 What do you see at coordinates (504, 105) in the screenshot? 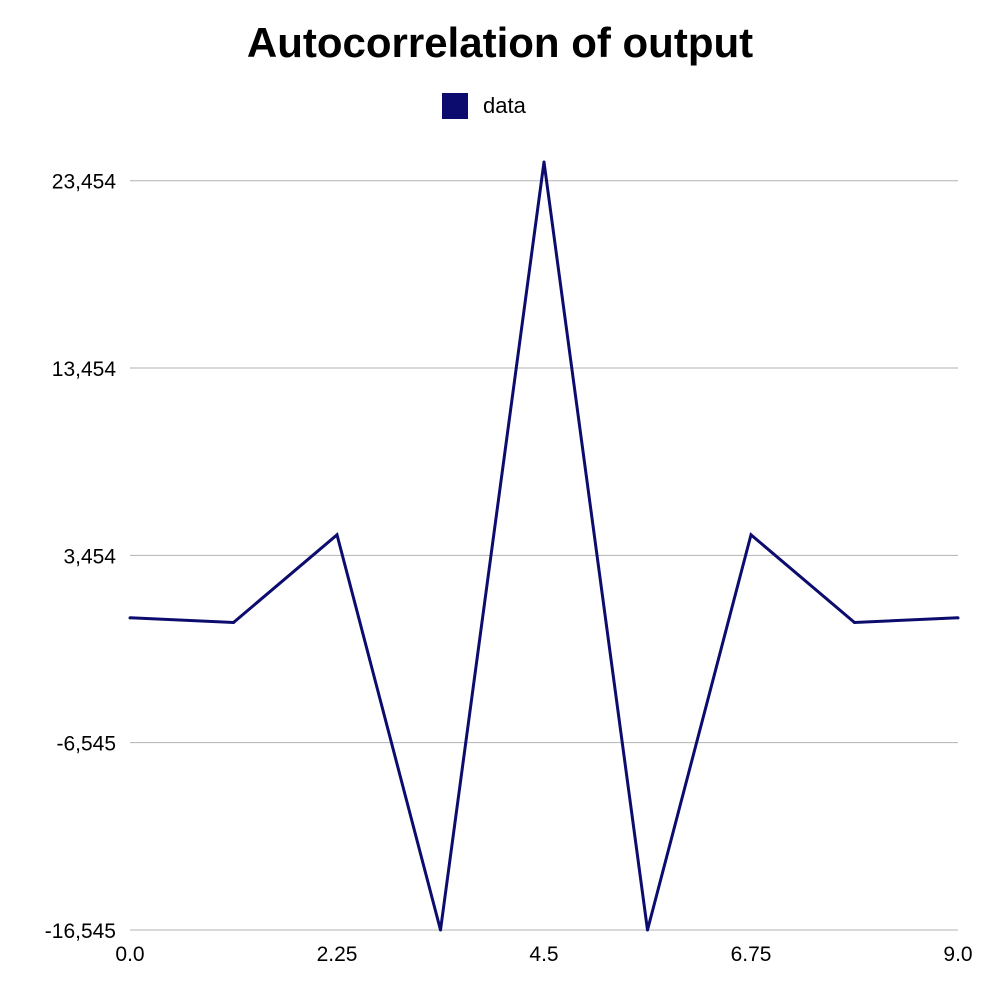
I see `legend-label: data` at bounding box center [504, 105].